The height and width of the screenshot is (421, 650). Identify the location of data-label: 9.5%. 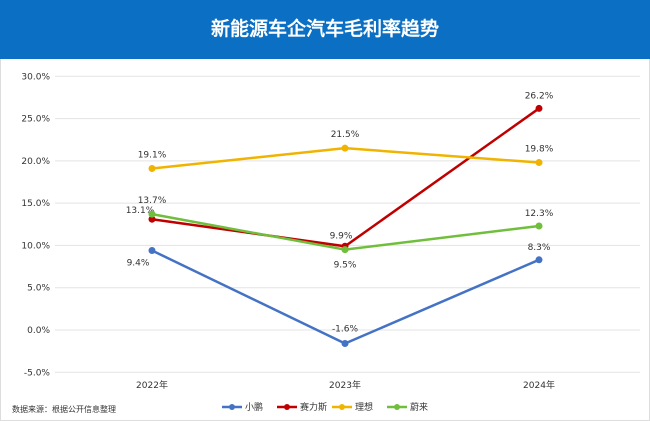
(345, 266).